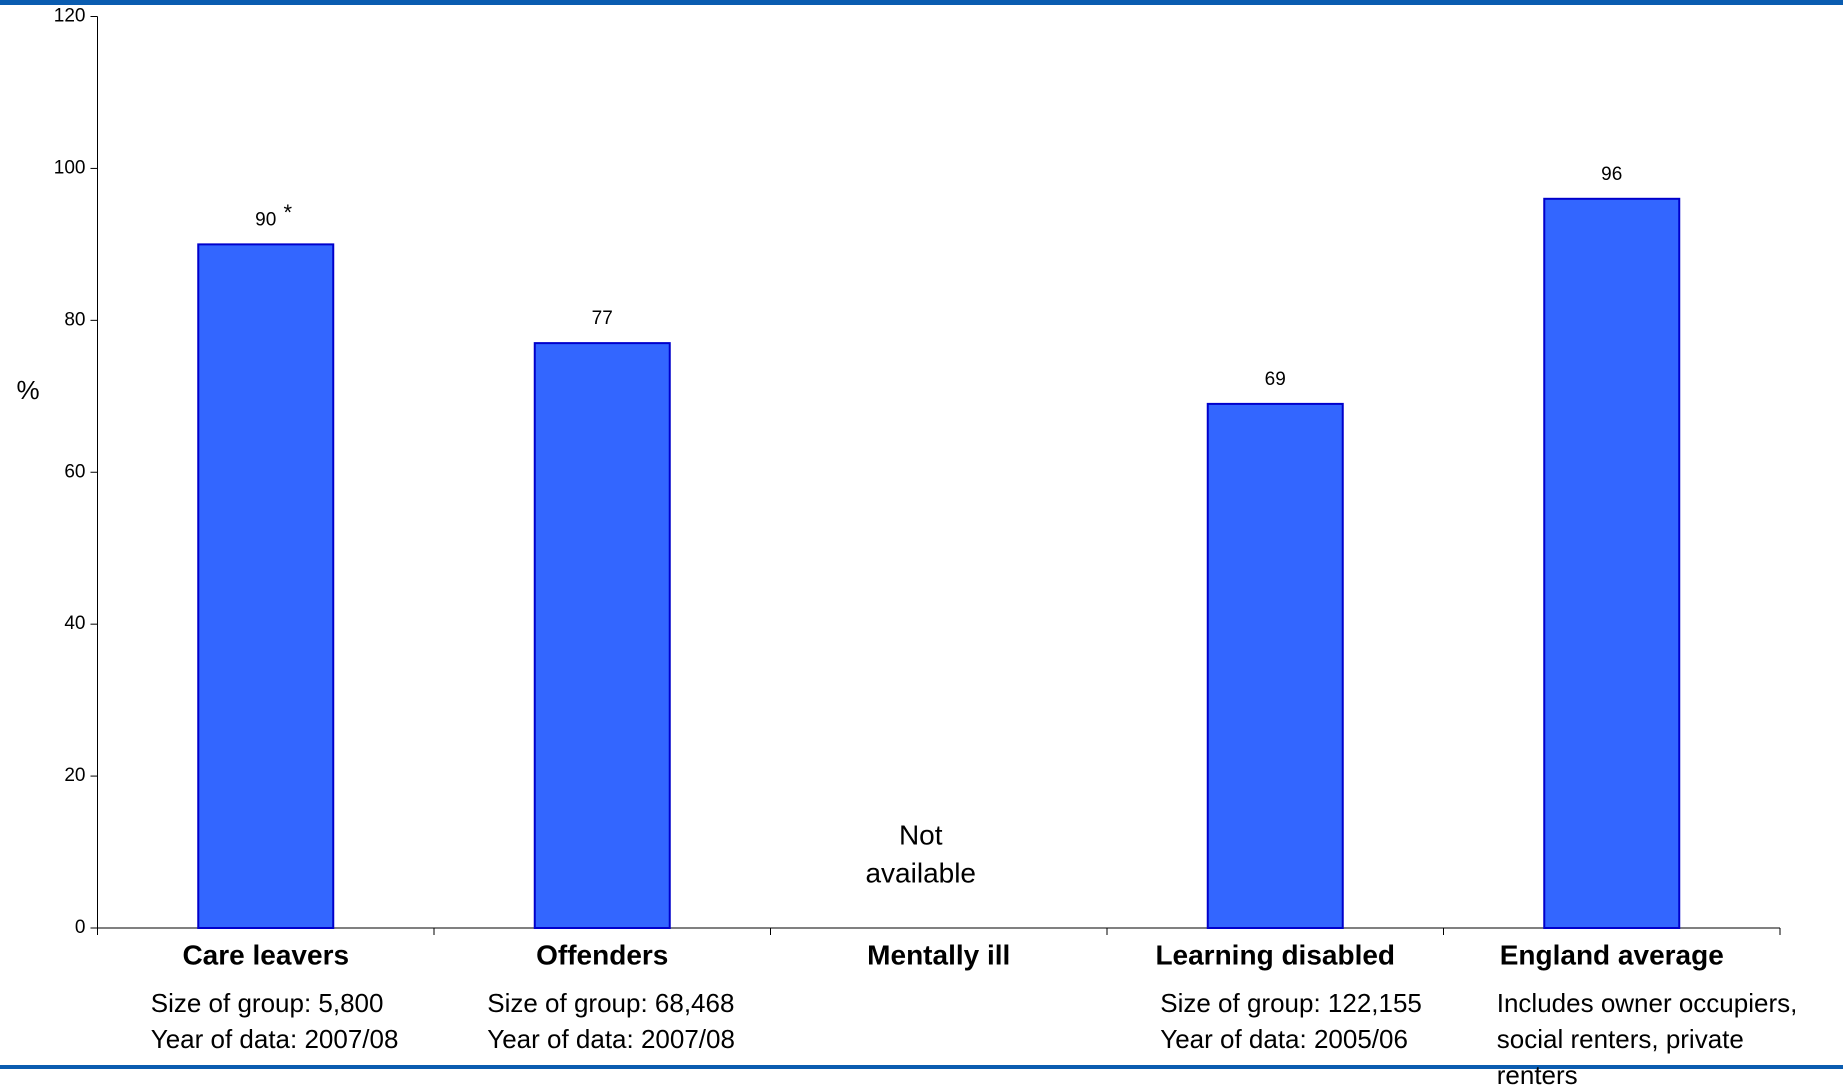 This screenshot has width=1843, height=1087. I want to click on category-note: Size of group: 122,155, so click(1291, 1003).